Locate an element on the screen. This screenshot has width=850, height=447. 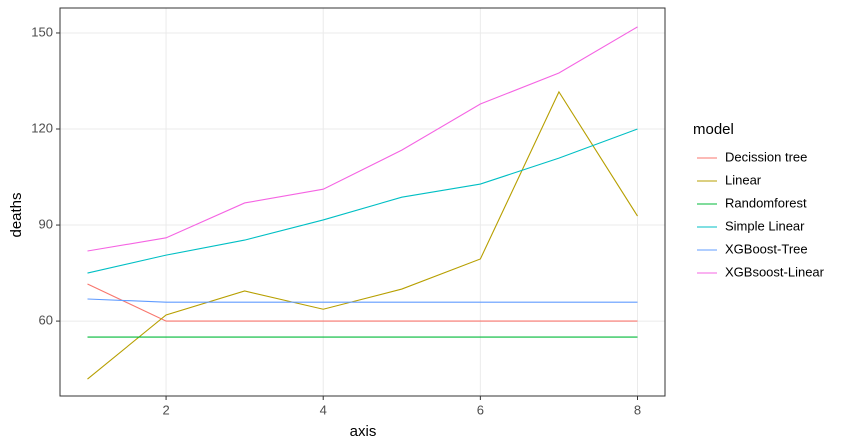
legend-title: model is located at coordinates (713, 129).